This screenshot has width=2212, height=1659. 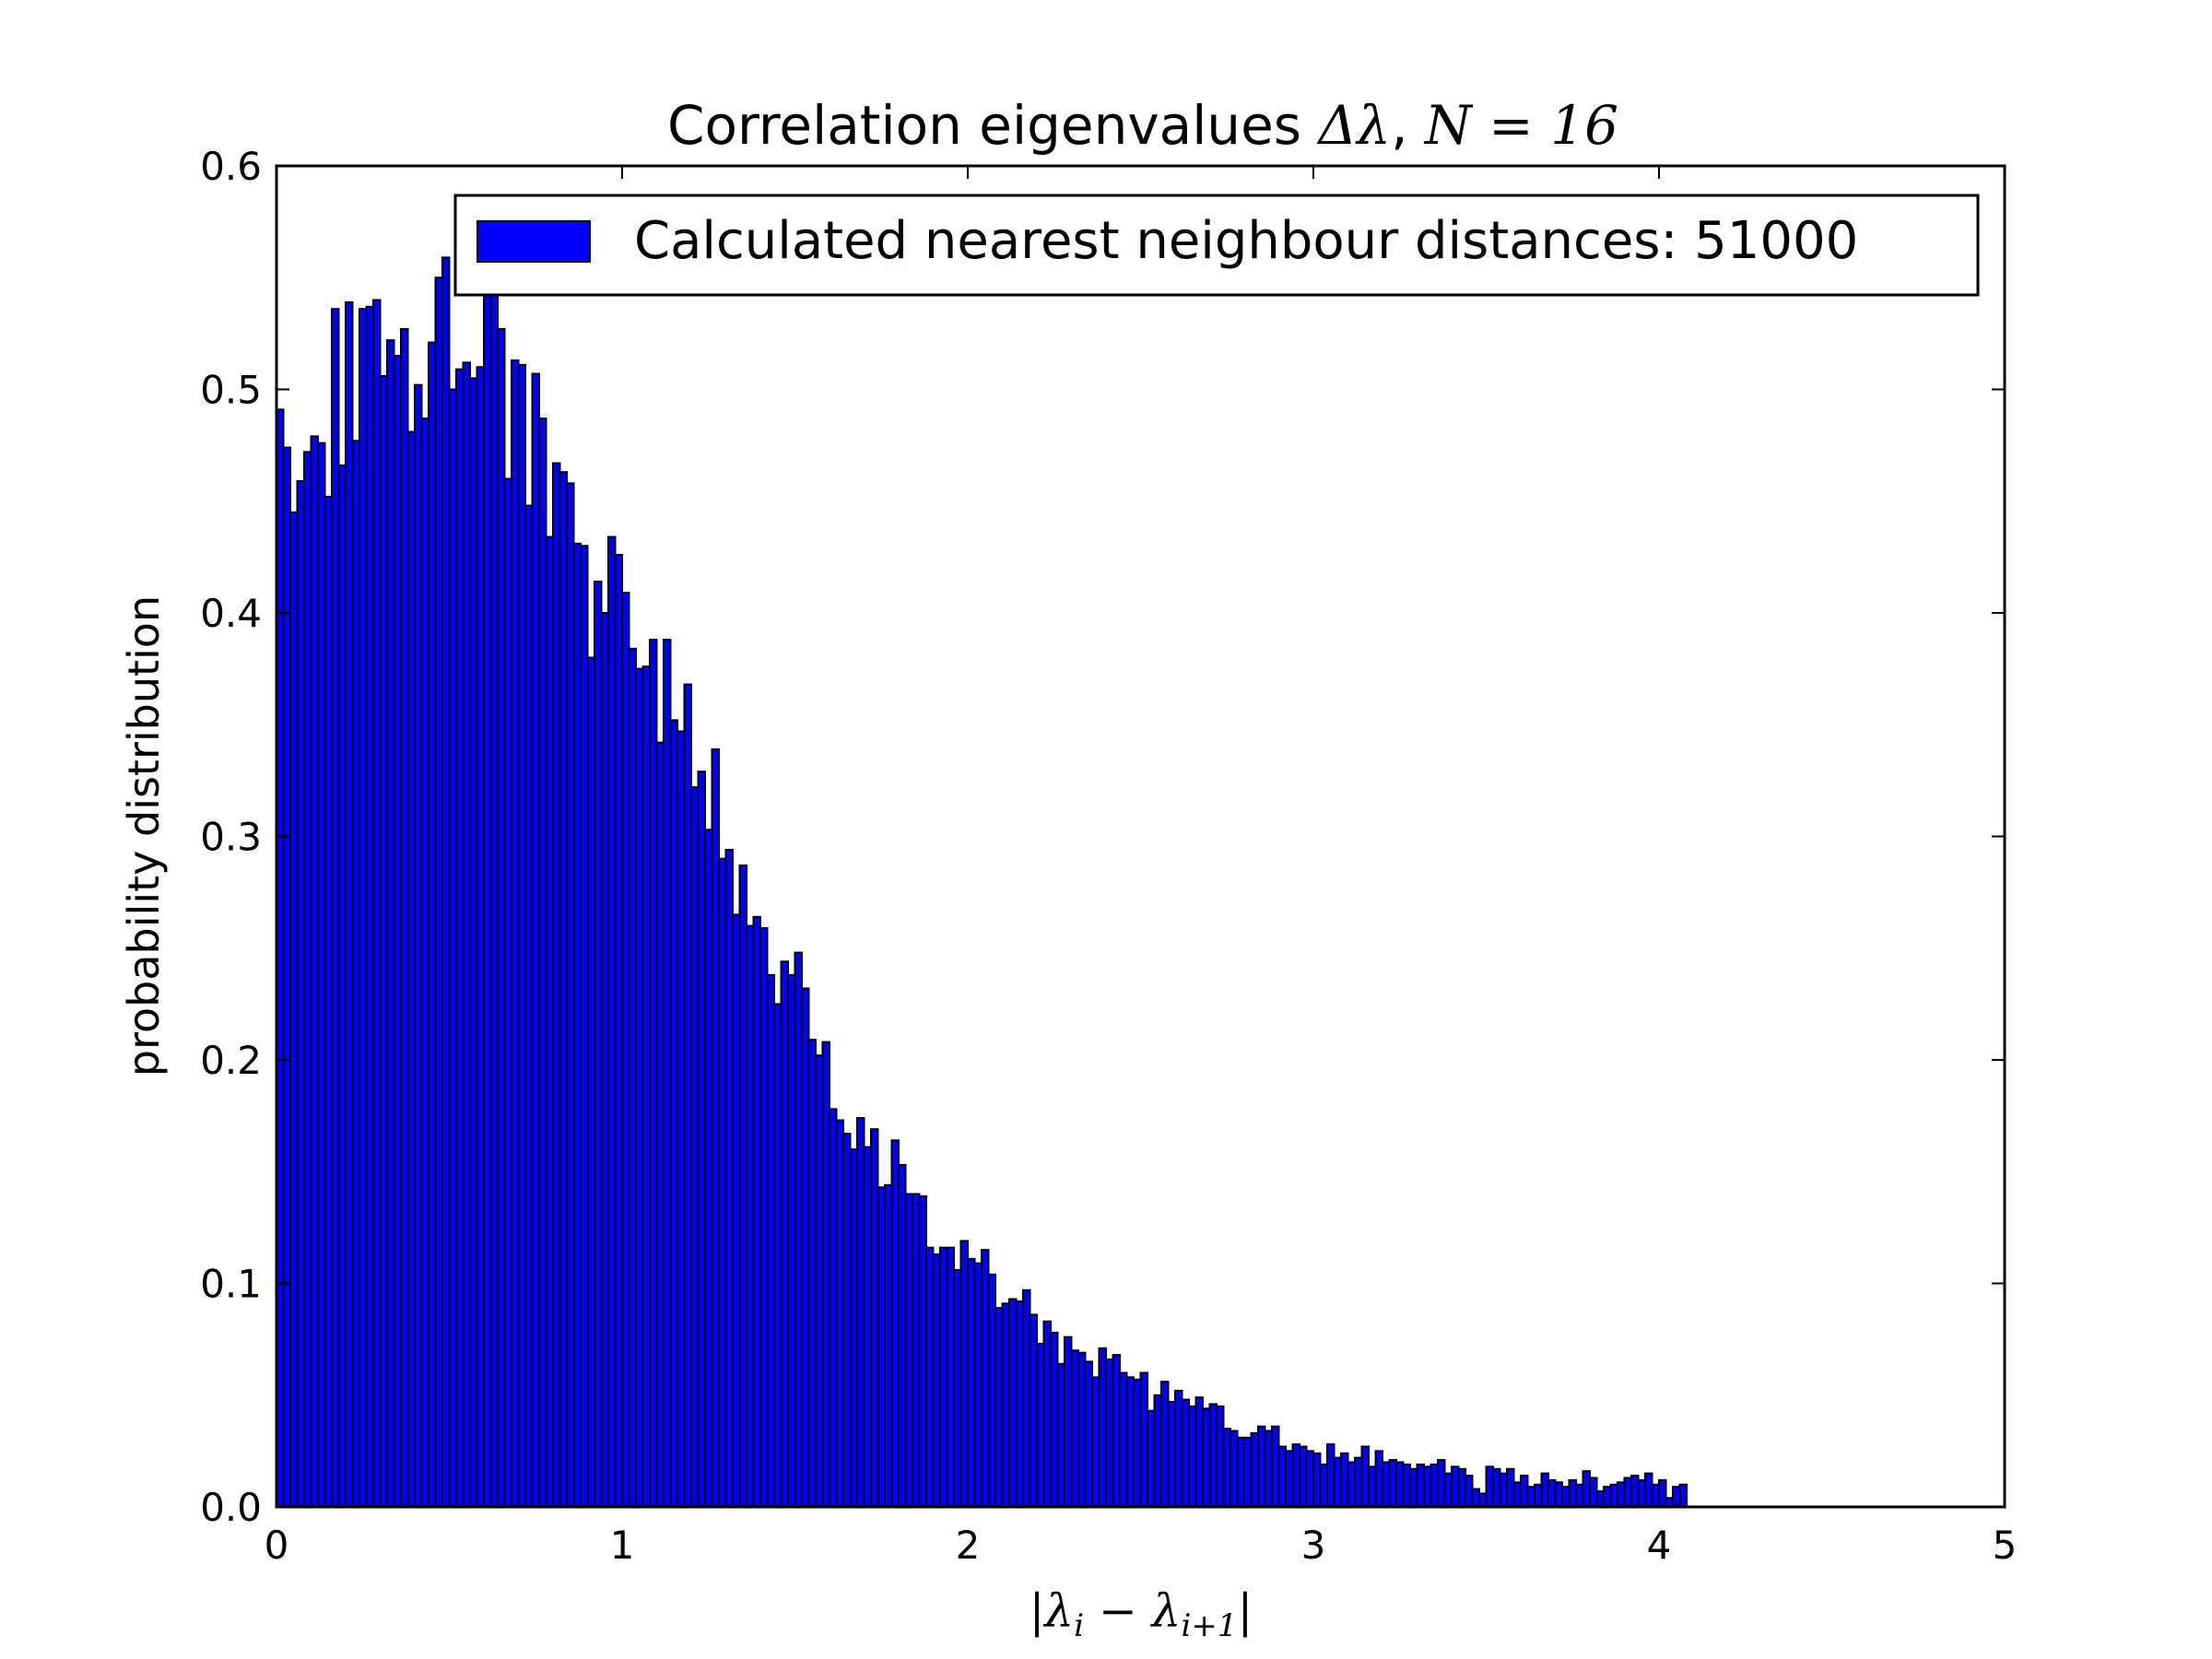 I want to click on x-tick-label: 1, so click(x=622, y=1545).